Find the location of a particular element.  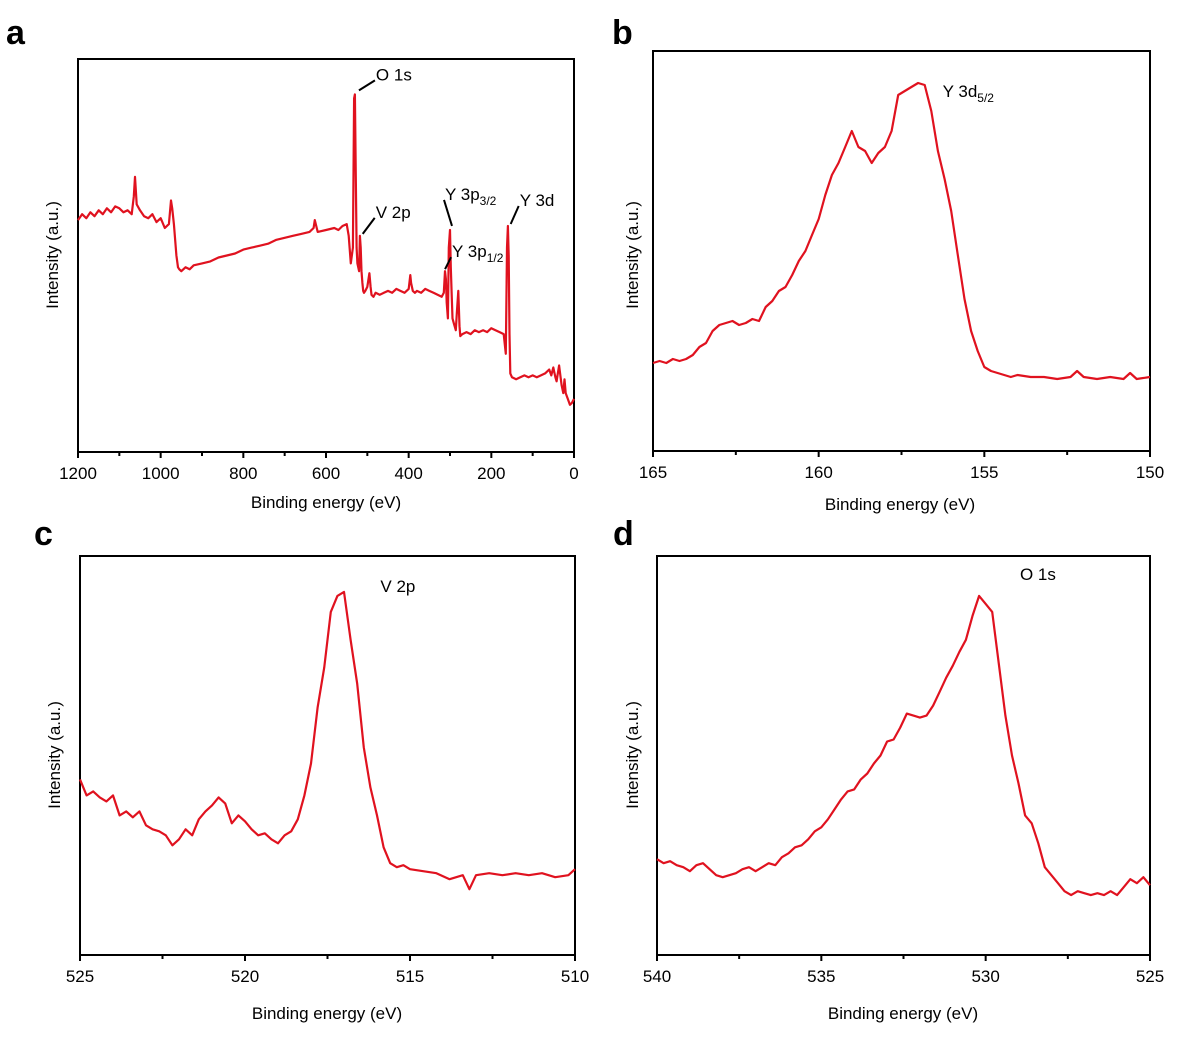

x-tick-label: 150 is located at coordinates (1150, 472).